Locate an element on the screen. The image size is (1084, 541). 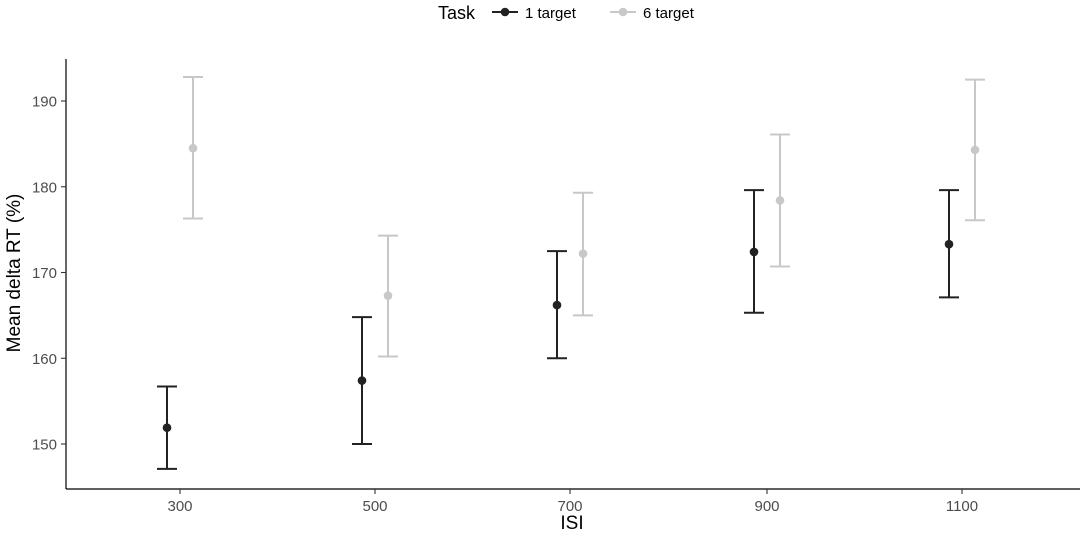
x-axis-label: ISI is located at coordinates (571, 523).